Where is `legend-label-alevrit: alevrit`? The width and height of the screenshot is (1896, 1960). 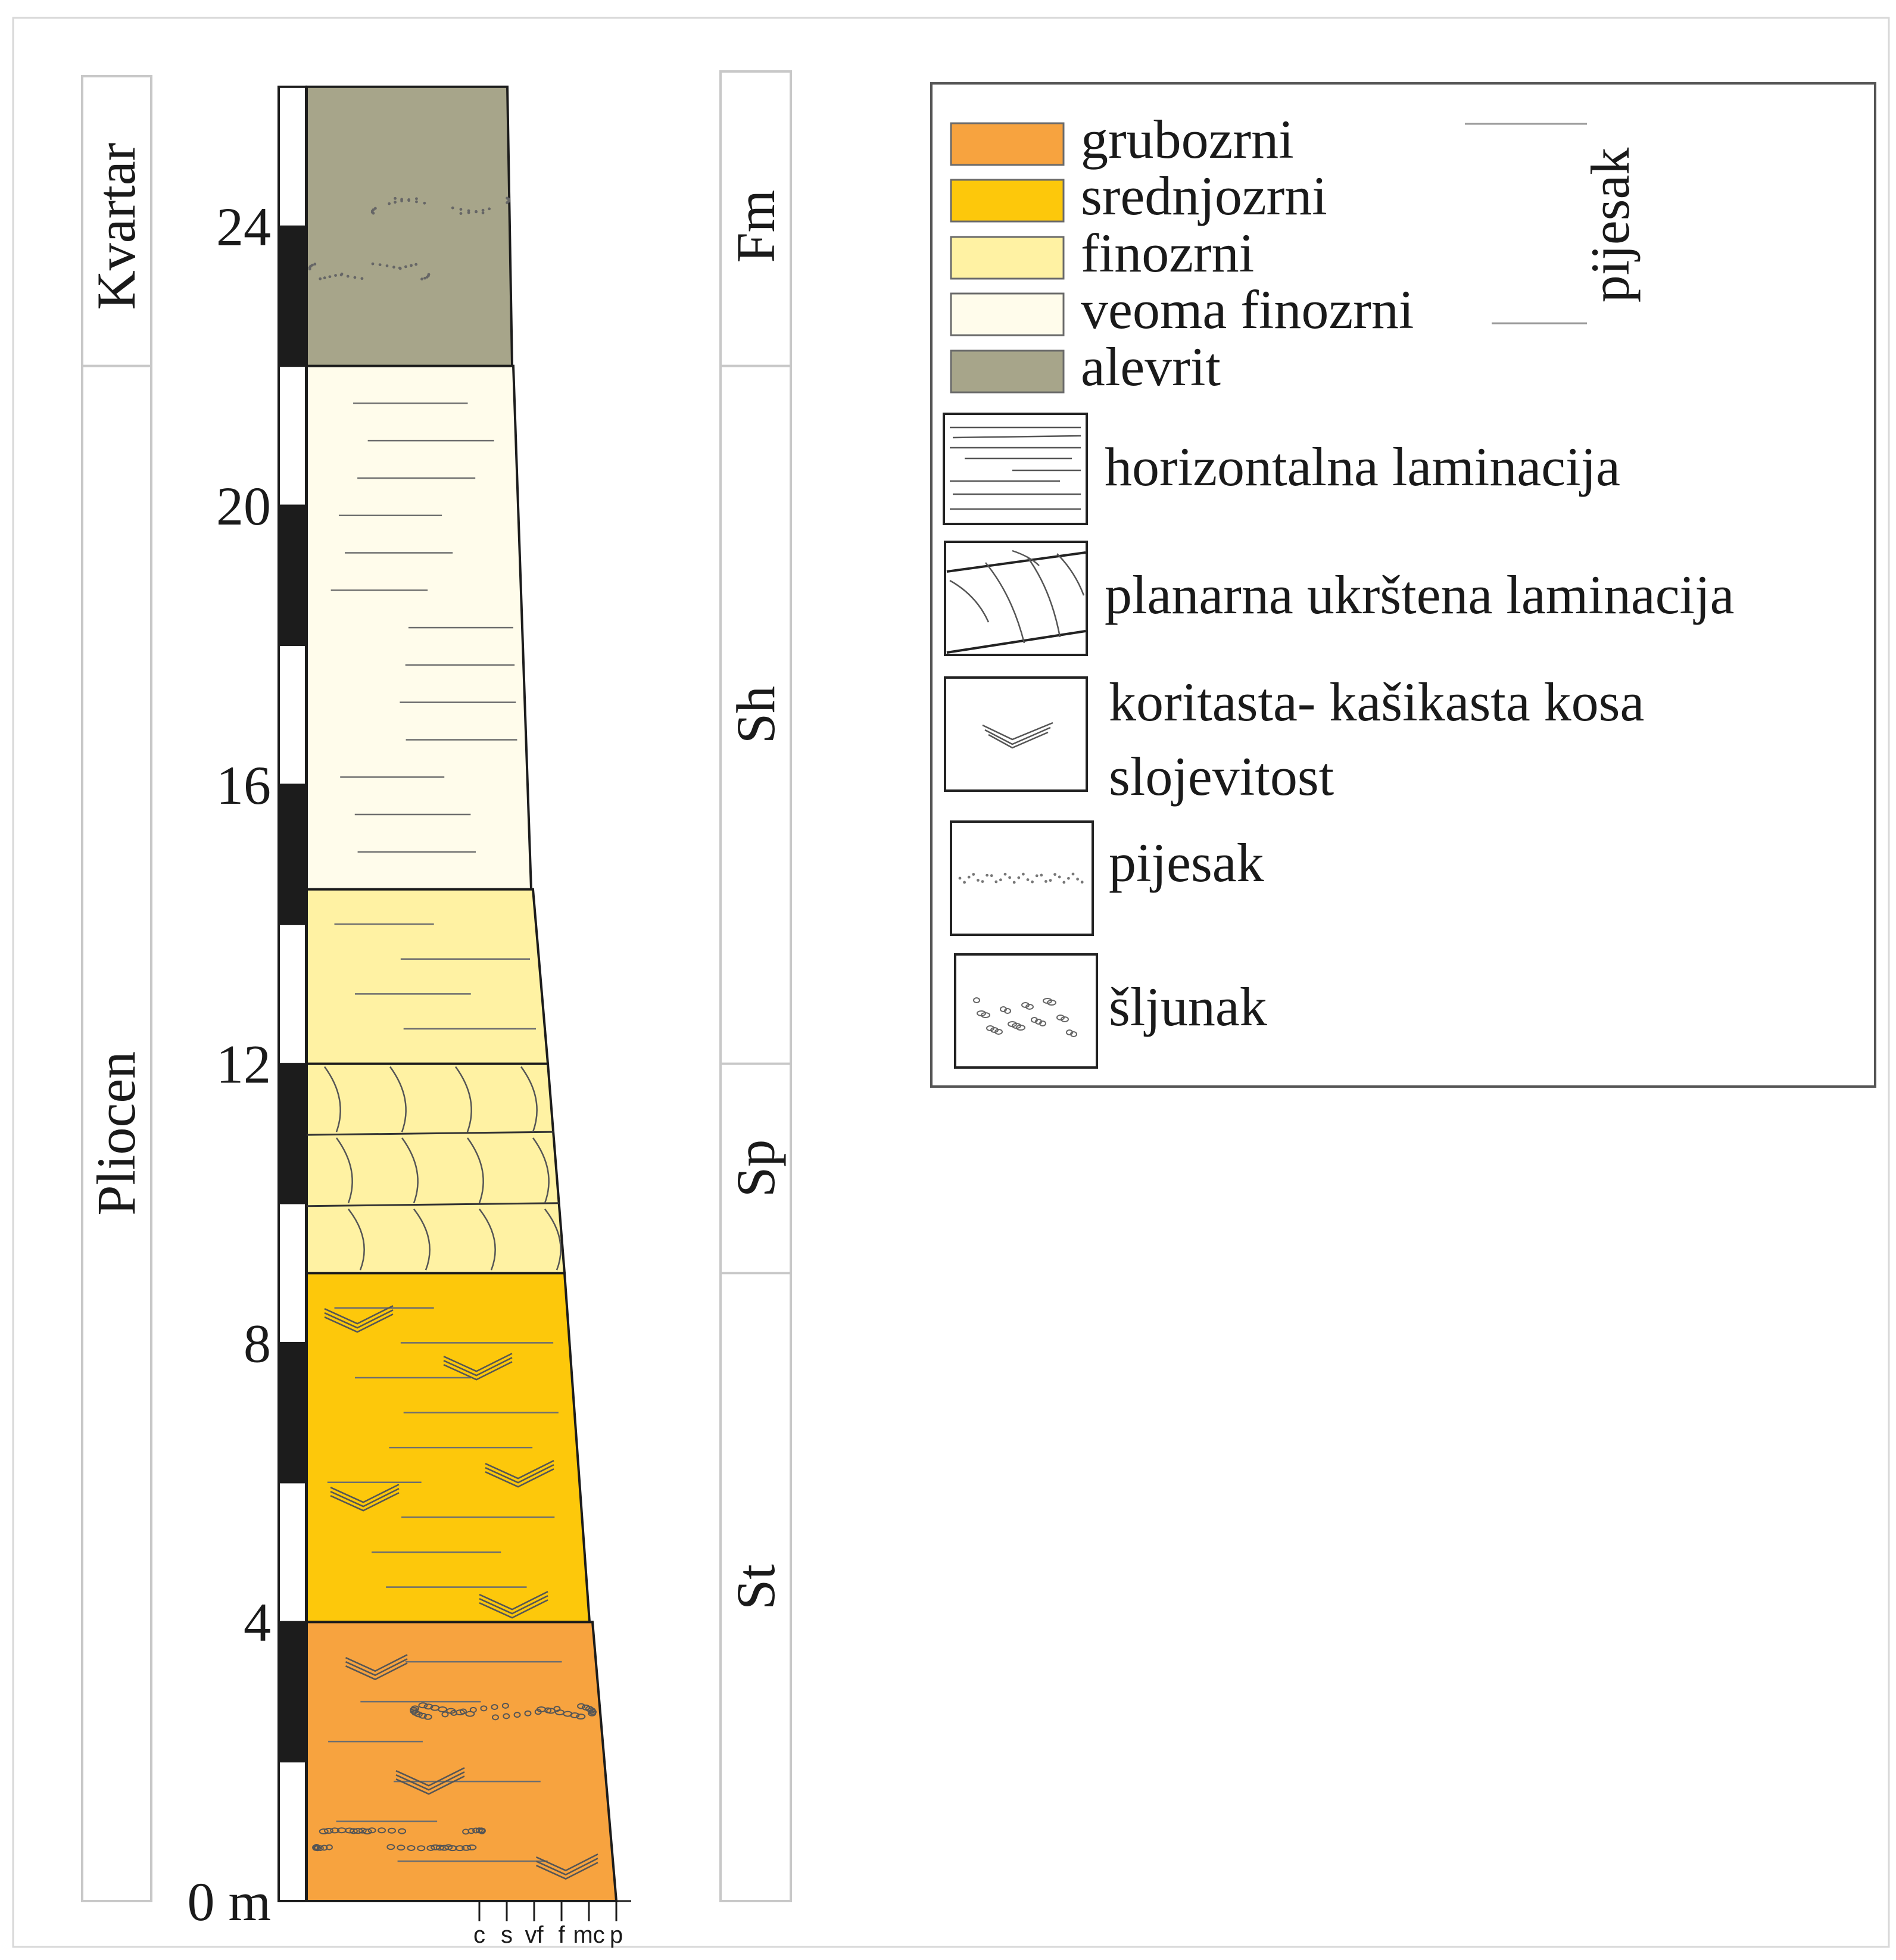
legend-label-alevrit: alevrit is located at coordinates (1151, 366).